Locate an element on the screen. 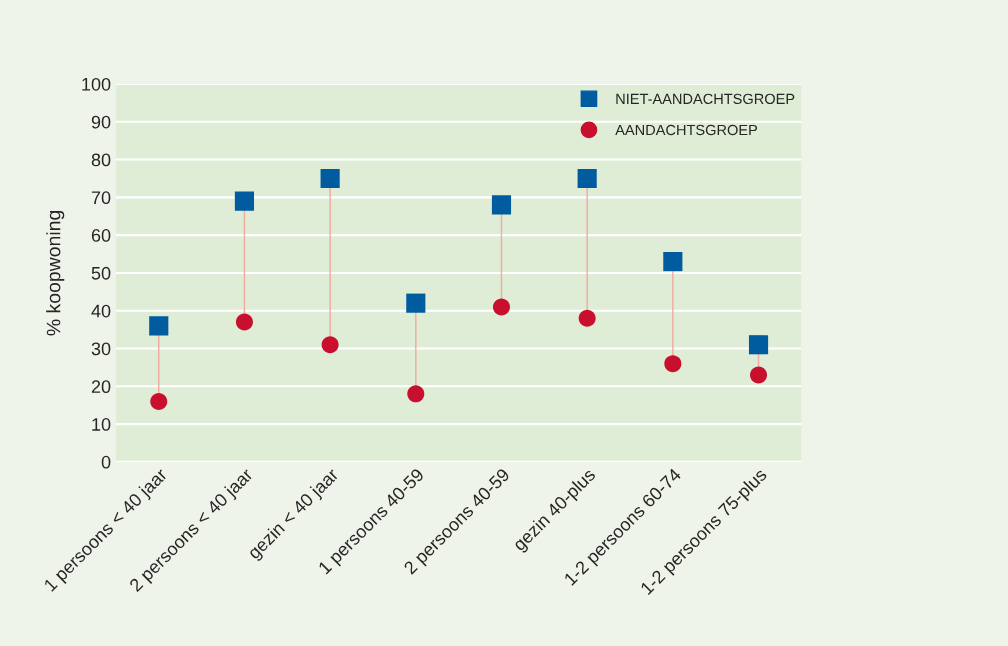 Image resolution: width=1008 pixels, height=646 pixels. y-tick-label: 90 is located at coordinates (101, 122).